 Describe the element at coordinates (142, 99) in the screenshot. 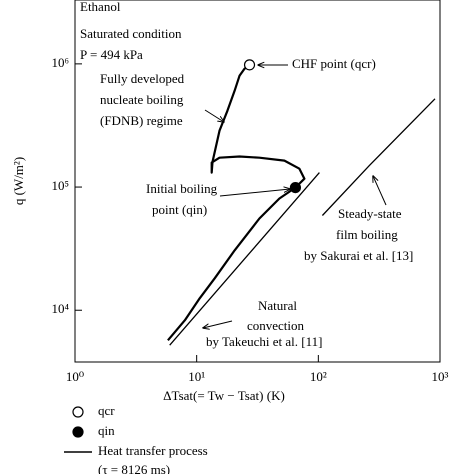

I see `regime-label: nucleate boiling` at that location.